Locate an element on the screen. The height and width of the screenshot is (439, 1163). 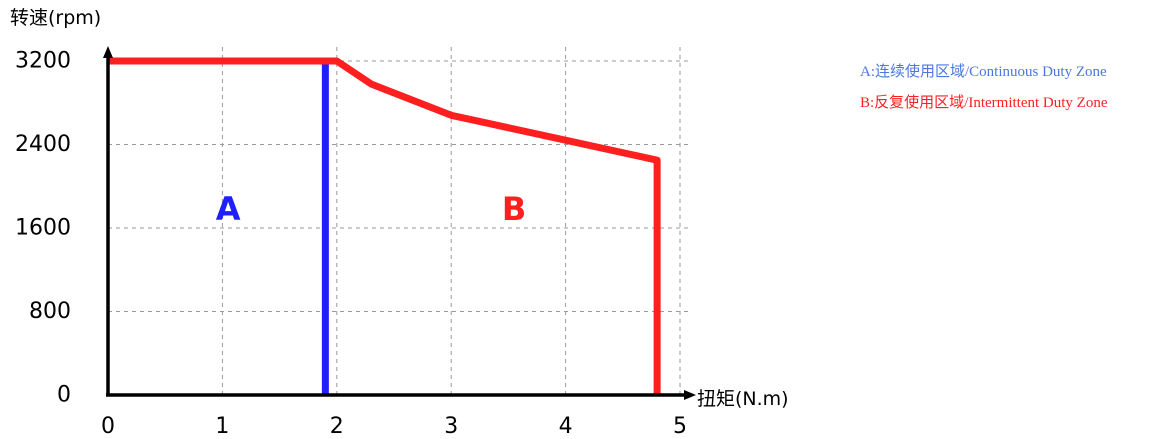
zone-label-b: B is located at coordinates (514, 209).